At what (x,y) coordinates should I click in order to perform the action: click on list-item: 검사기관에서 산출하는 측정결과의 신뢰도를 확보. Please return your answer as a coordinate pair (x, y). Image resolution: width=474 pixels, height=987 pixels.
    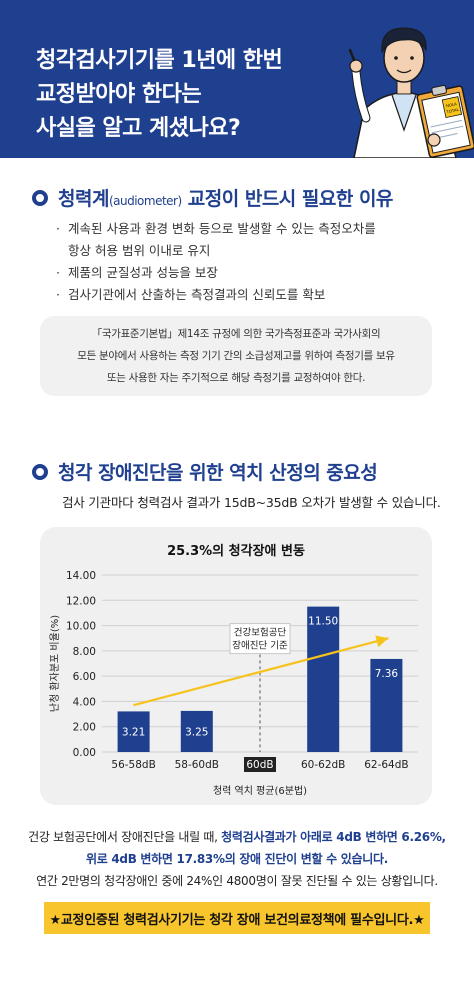
    Looking at the image, I should click on (244, 295).